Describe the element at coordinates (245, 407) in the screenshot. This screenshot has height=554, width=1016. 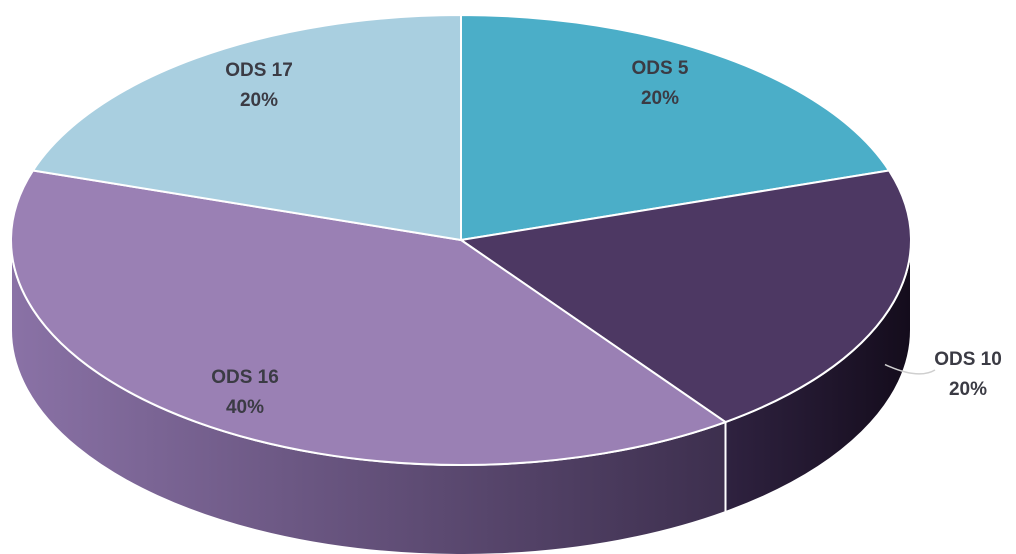
I see `slice-label-value-ods-16: 40%` at that location.